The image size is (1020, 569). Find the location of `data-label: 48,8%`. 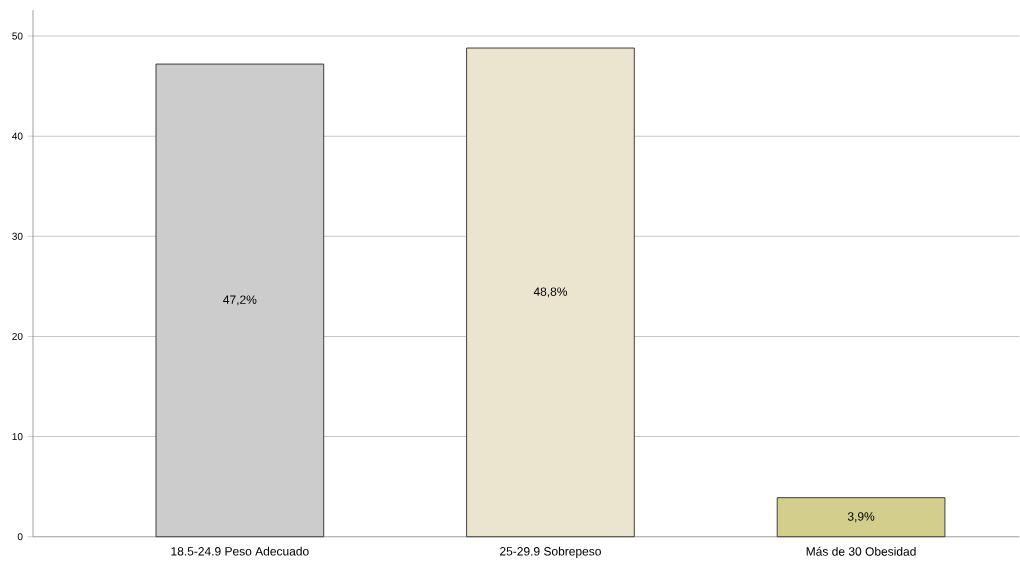

data-label: 48,8% is located at coordinates (550, 292).